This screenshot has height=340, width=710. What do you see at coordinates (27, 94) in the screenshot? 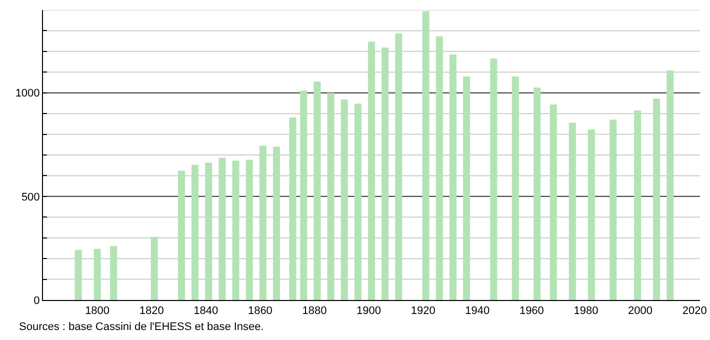
I see `y-tick-label: 1000` at bounding box center [27, 94].